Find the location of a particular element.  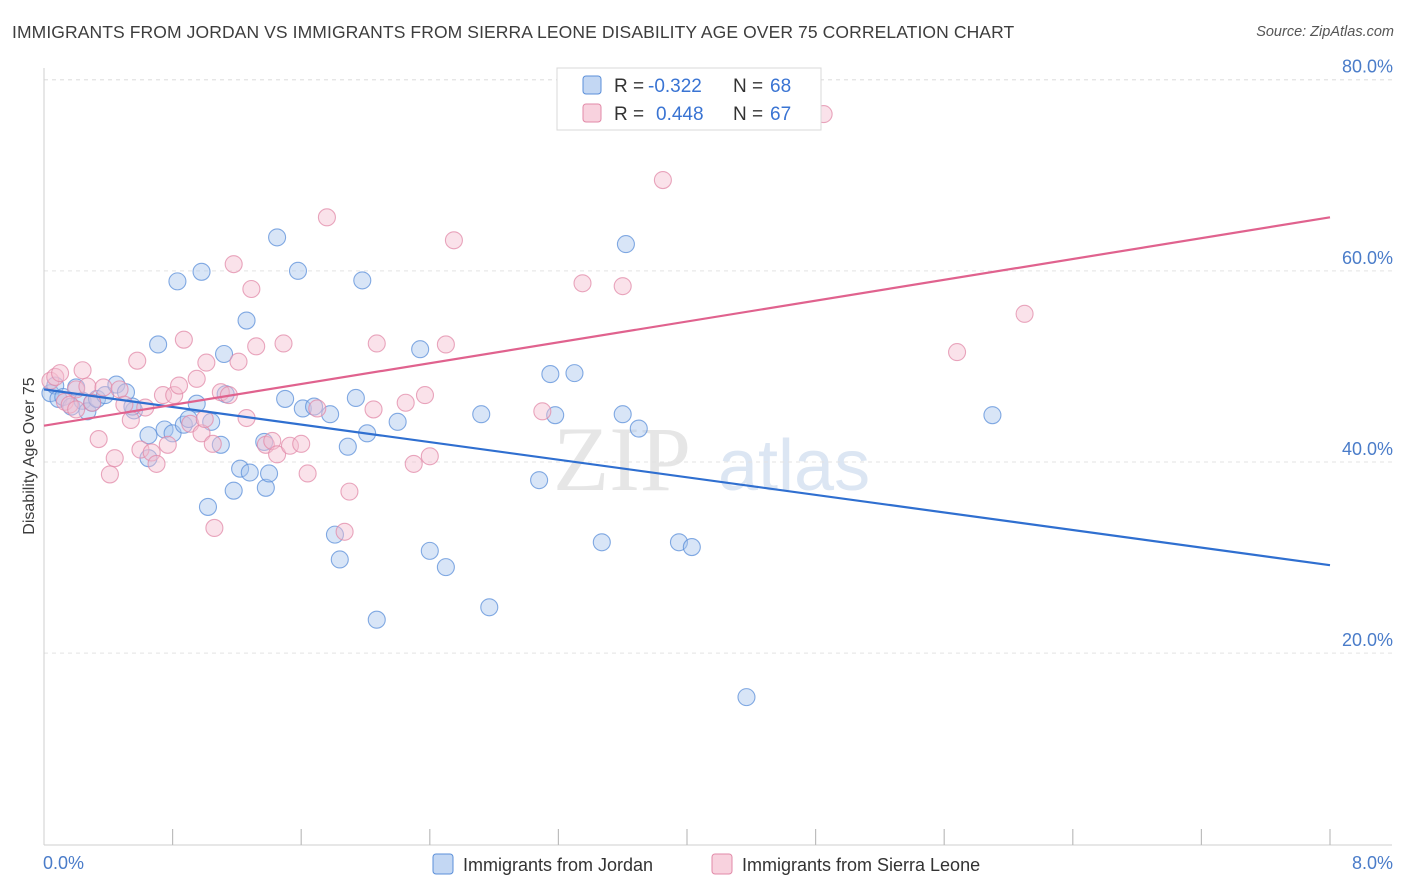

legend-swatch-sierra-leone is located at coordinates (592, 113).